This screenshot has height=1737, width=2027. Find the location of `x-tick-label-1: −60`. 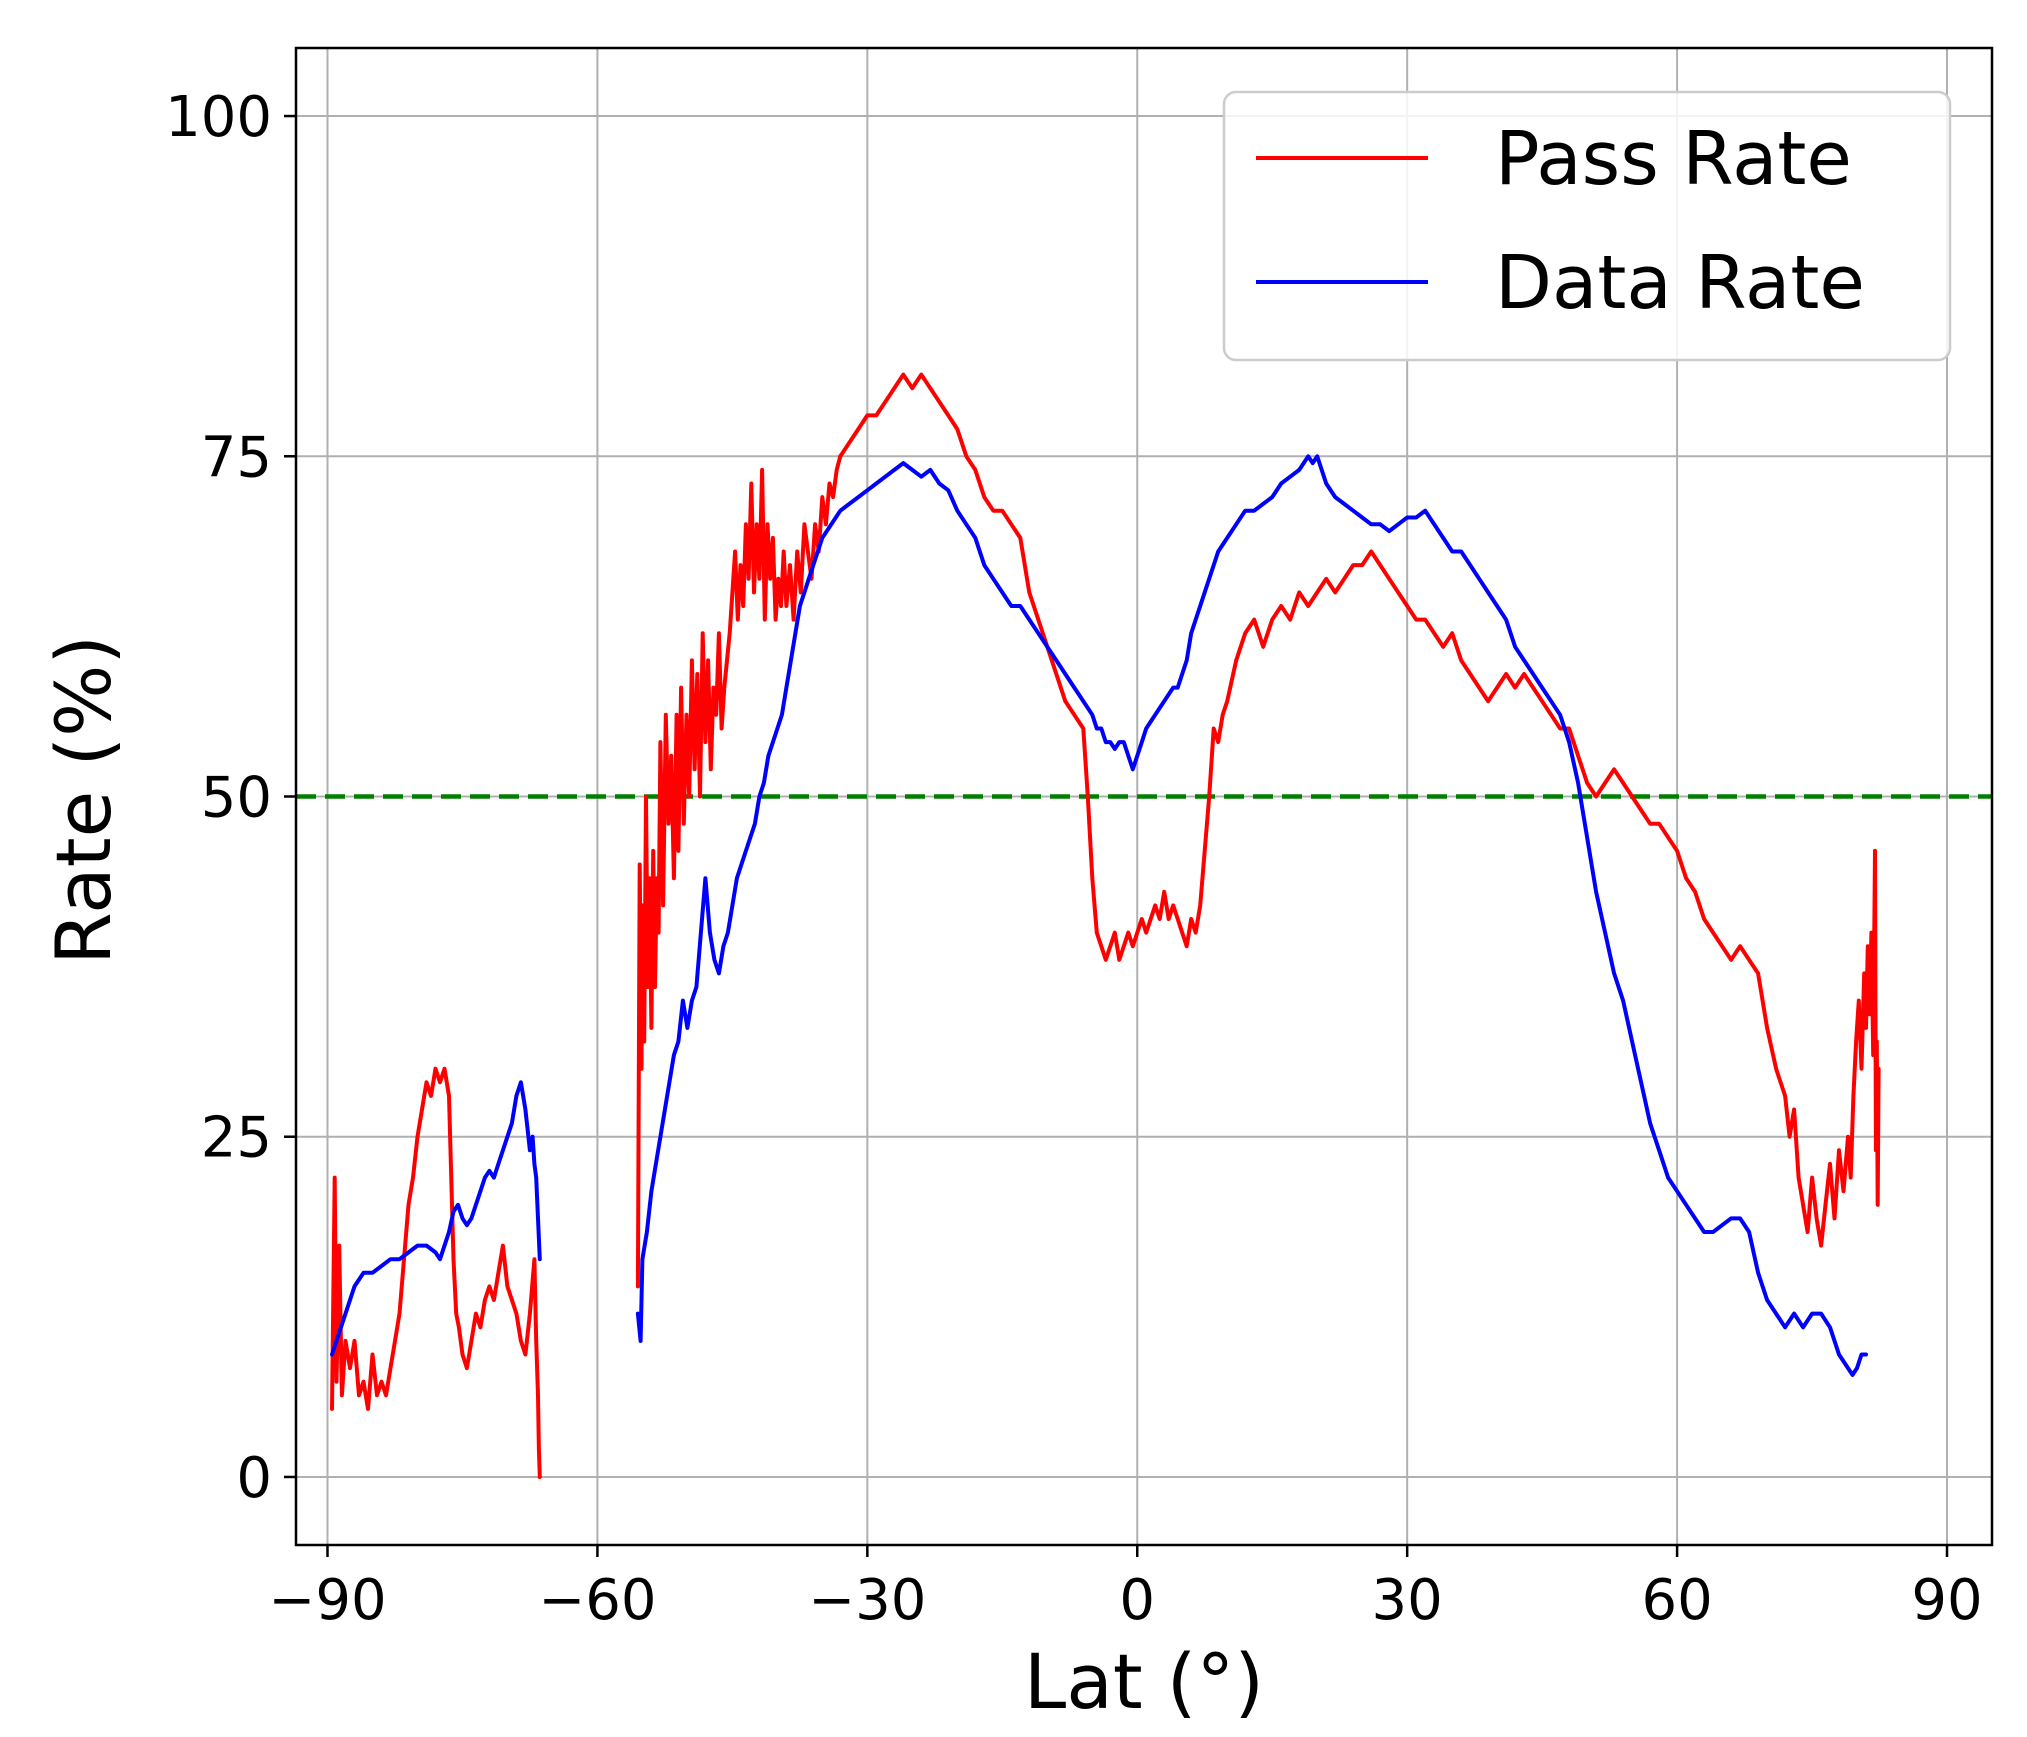

x-tick-label-1: −60 is located at coordinates (597, 1600).